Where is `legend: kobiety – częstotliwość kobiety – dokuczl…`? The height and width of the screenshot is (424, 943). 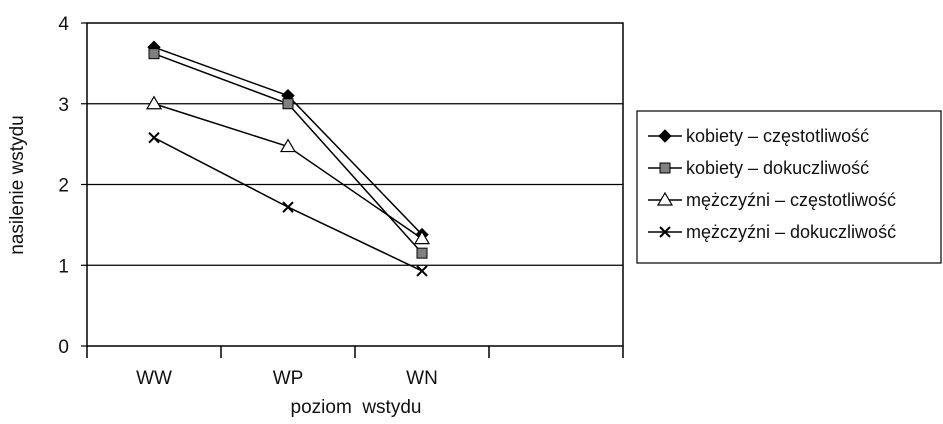 legend: kobiety – częstotliwość kobiety – dokuczl… is located at coordinates (772, 184).